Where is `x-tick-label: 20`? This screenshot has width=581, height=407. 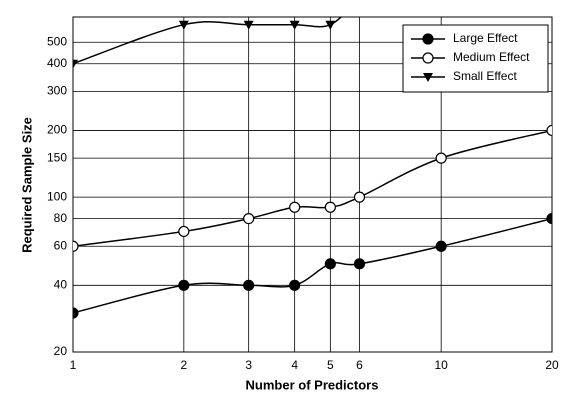 x-tick-label: 20 is located at coordinates (552, 365).